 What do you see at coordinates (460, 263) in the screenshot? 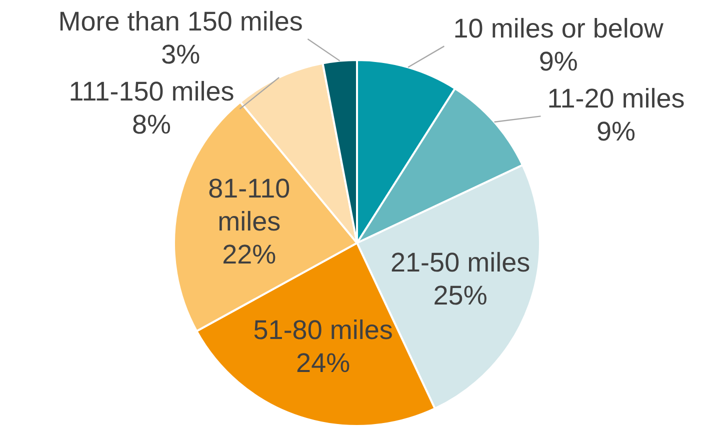
I see `slice-label: 21-50 miles` at bounding box center [460, 263].